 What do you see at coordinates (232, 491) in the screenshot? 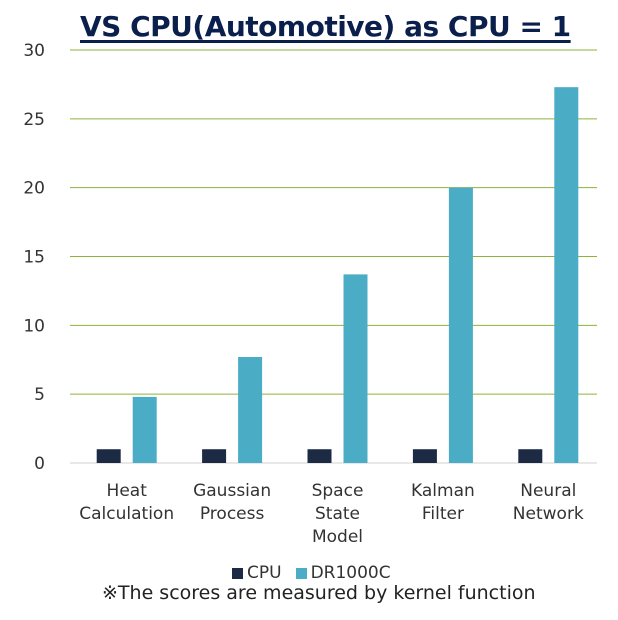
I see `category-label: Gaussian` at bounding box center [232, 491].